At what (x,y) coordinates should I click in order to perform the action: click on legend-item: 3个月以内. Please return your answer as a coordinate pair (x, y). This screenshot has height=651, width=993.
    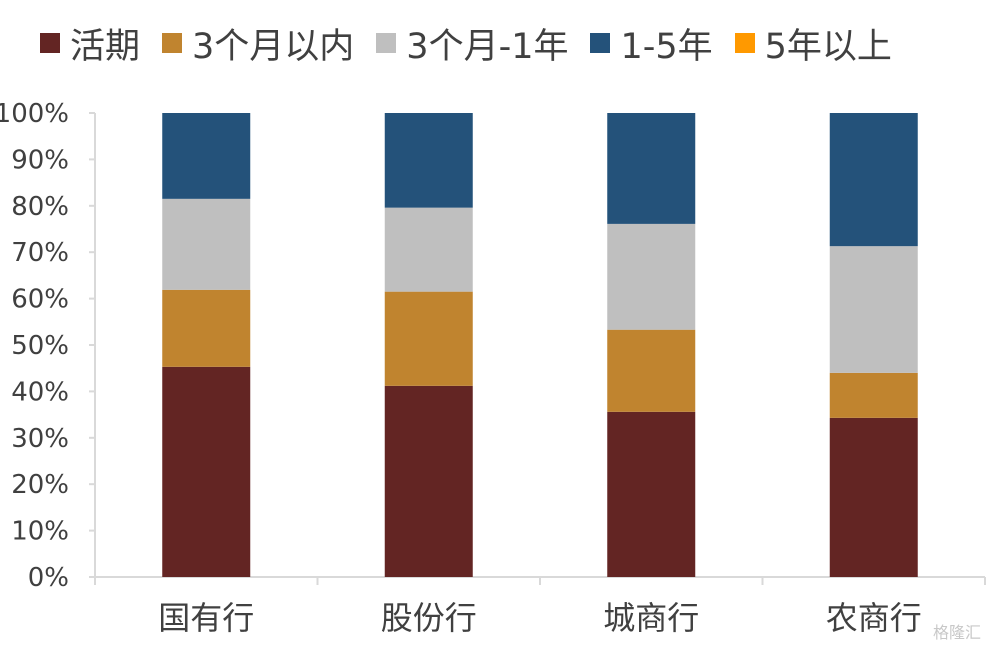
    Looking at the image, I should click on (258, 43).